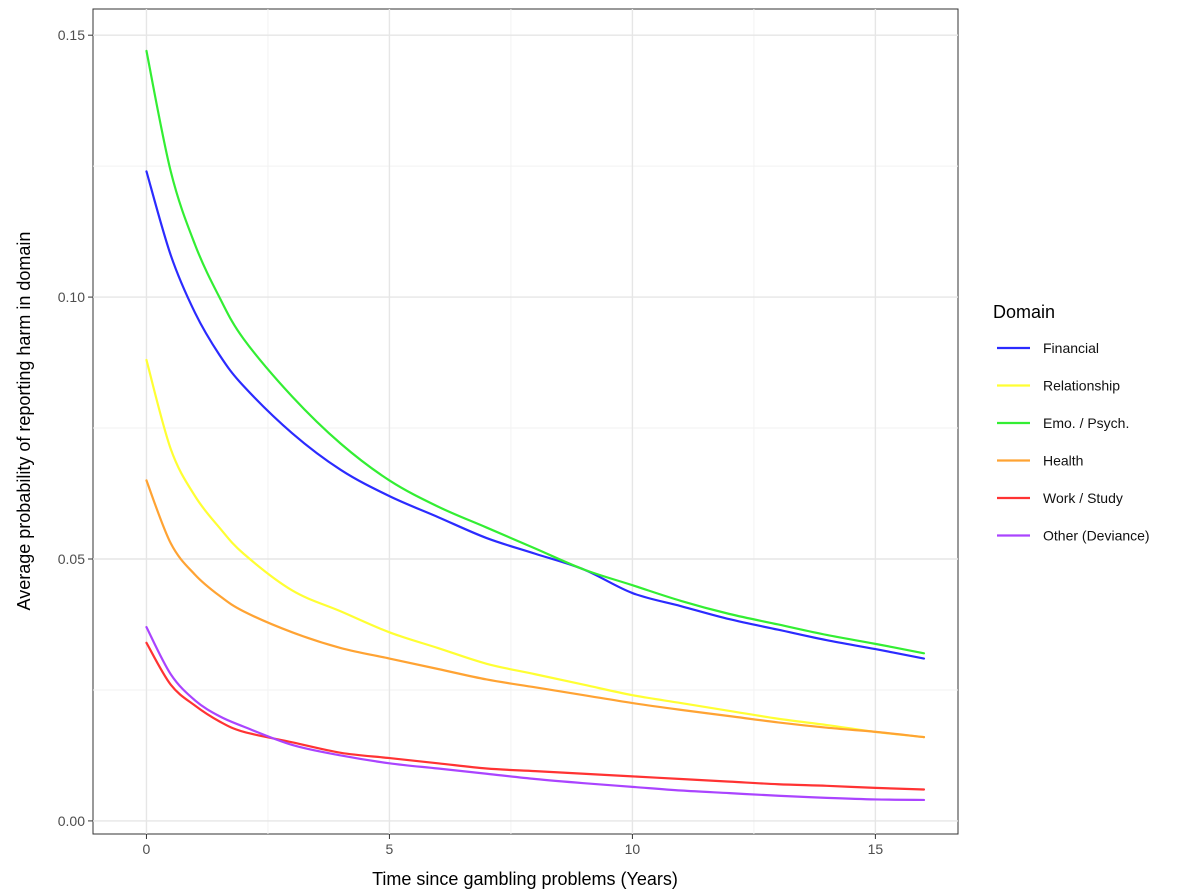 The height and width of the screenshot is (895, 1197). What do you see at coordinates (1083, 498) in the screenshot?
I see `legend-label-work-study: Work / Study` at bounding box center [1083, 498].